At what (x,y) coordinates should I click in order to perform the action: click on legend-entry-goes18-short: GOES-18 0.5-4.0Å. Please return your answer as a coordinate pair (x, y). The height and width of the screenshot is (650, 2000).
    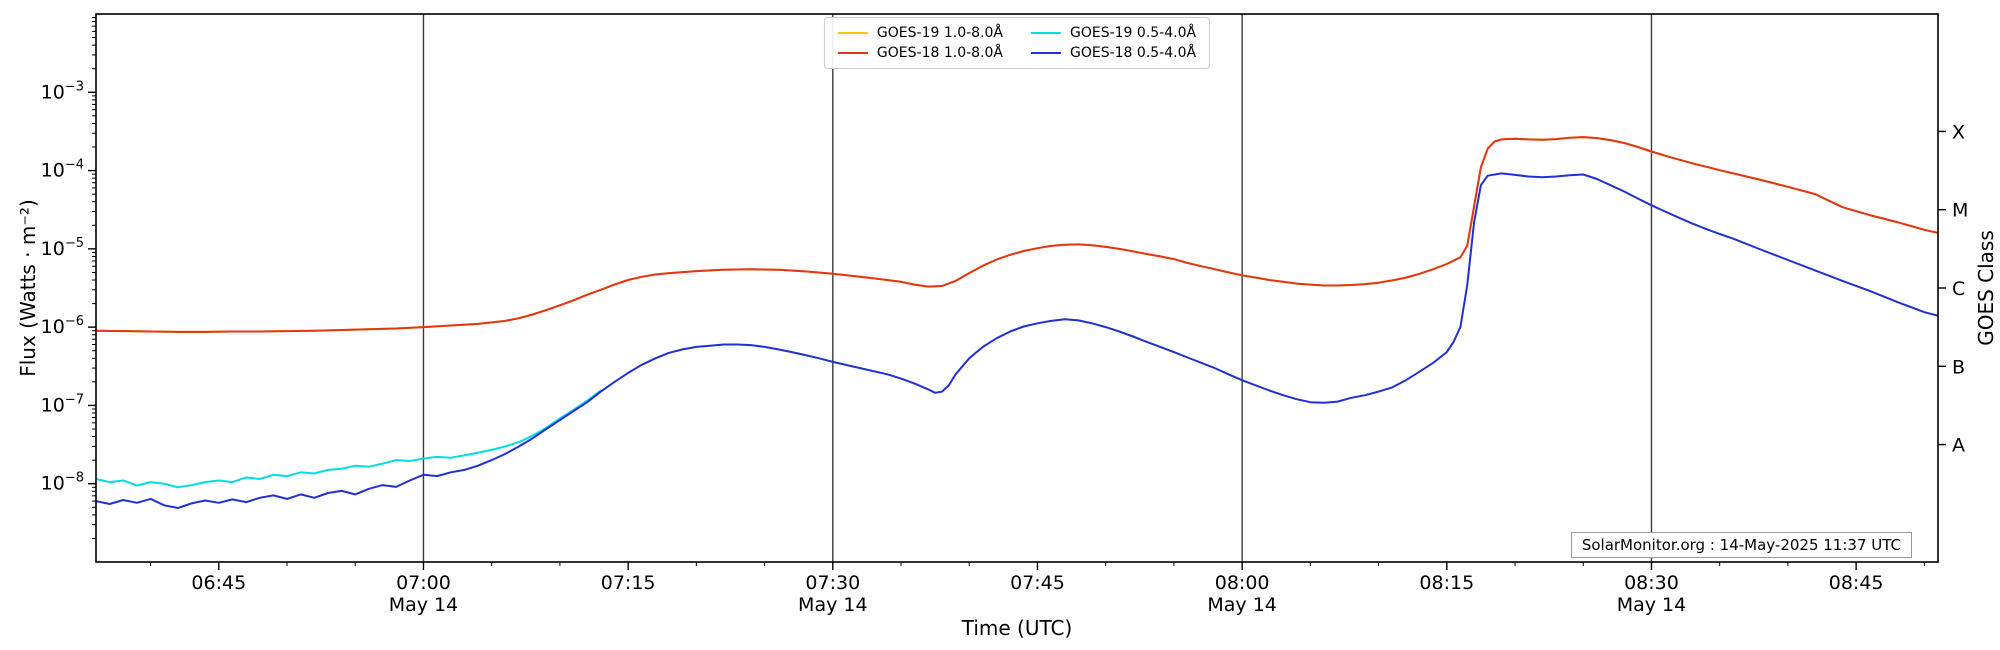
    Looking at the image, I should click on (1113, 53).